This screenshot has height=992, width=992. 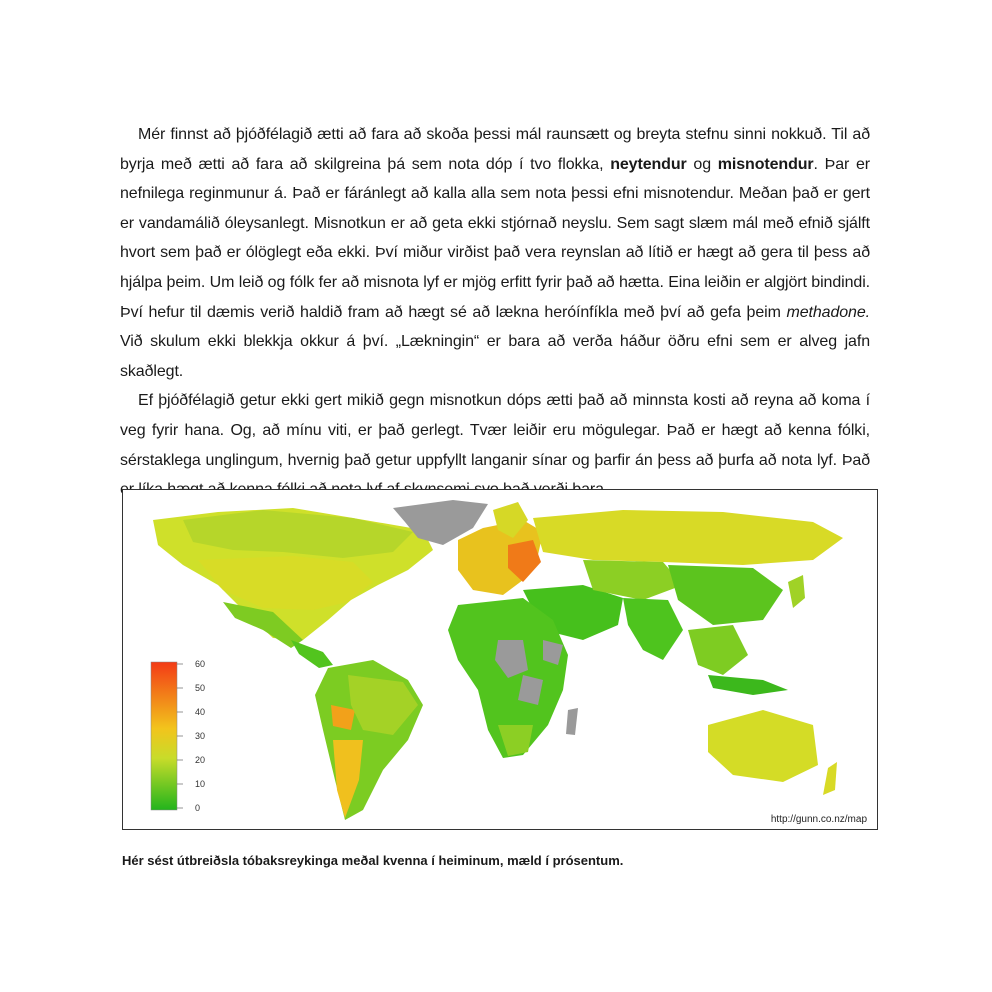 What do you see at coordinates (200, 688) in the screenshot?
I see `legend-tick-label: 50` at bounding box center [200, 688].